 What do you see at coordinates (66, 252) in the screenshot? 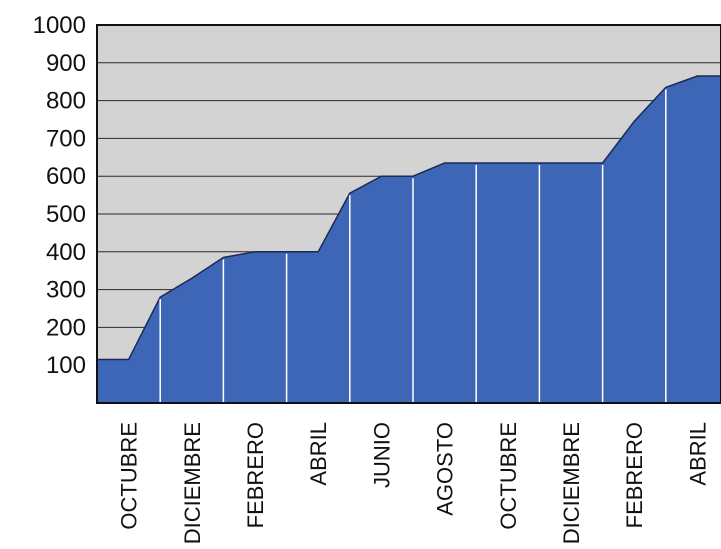
I see `y-tick-label: 400` at bounding box center [66, 252].